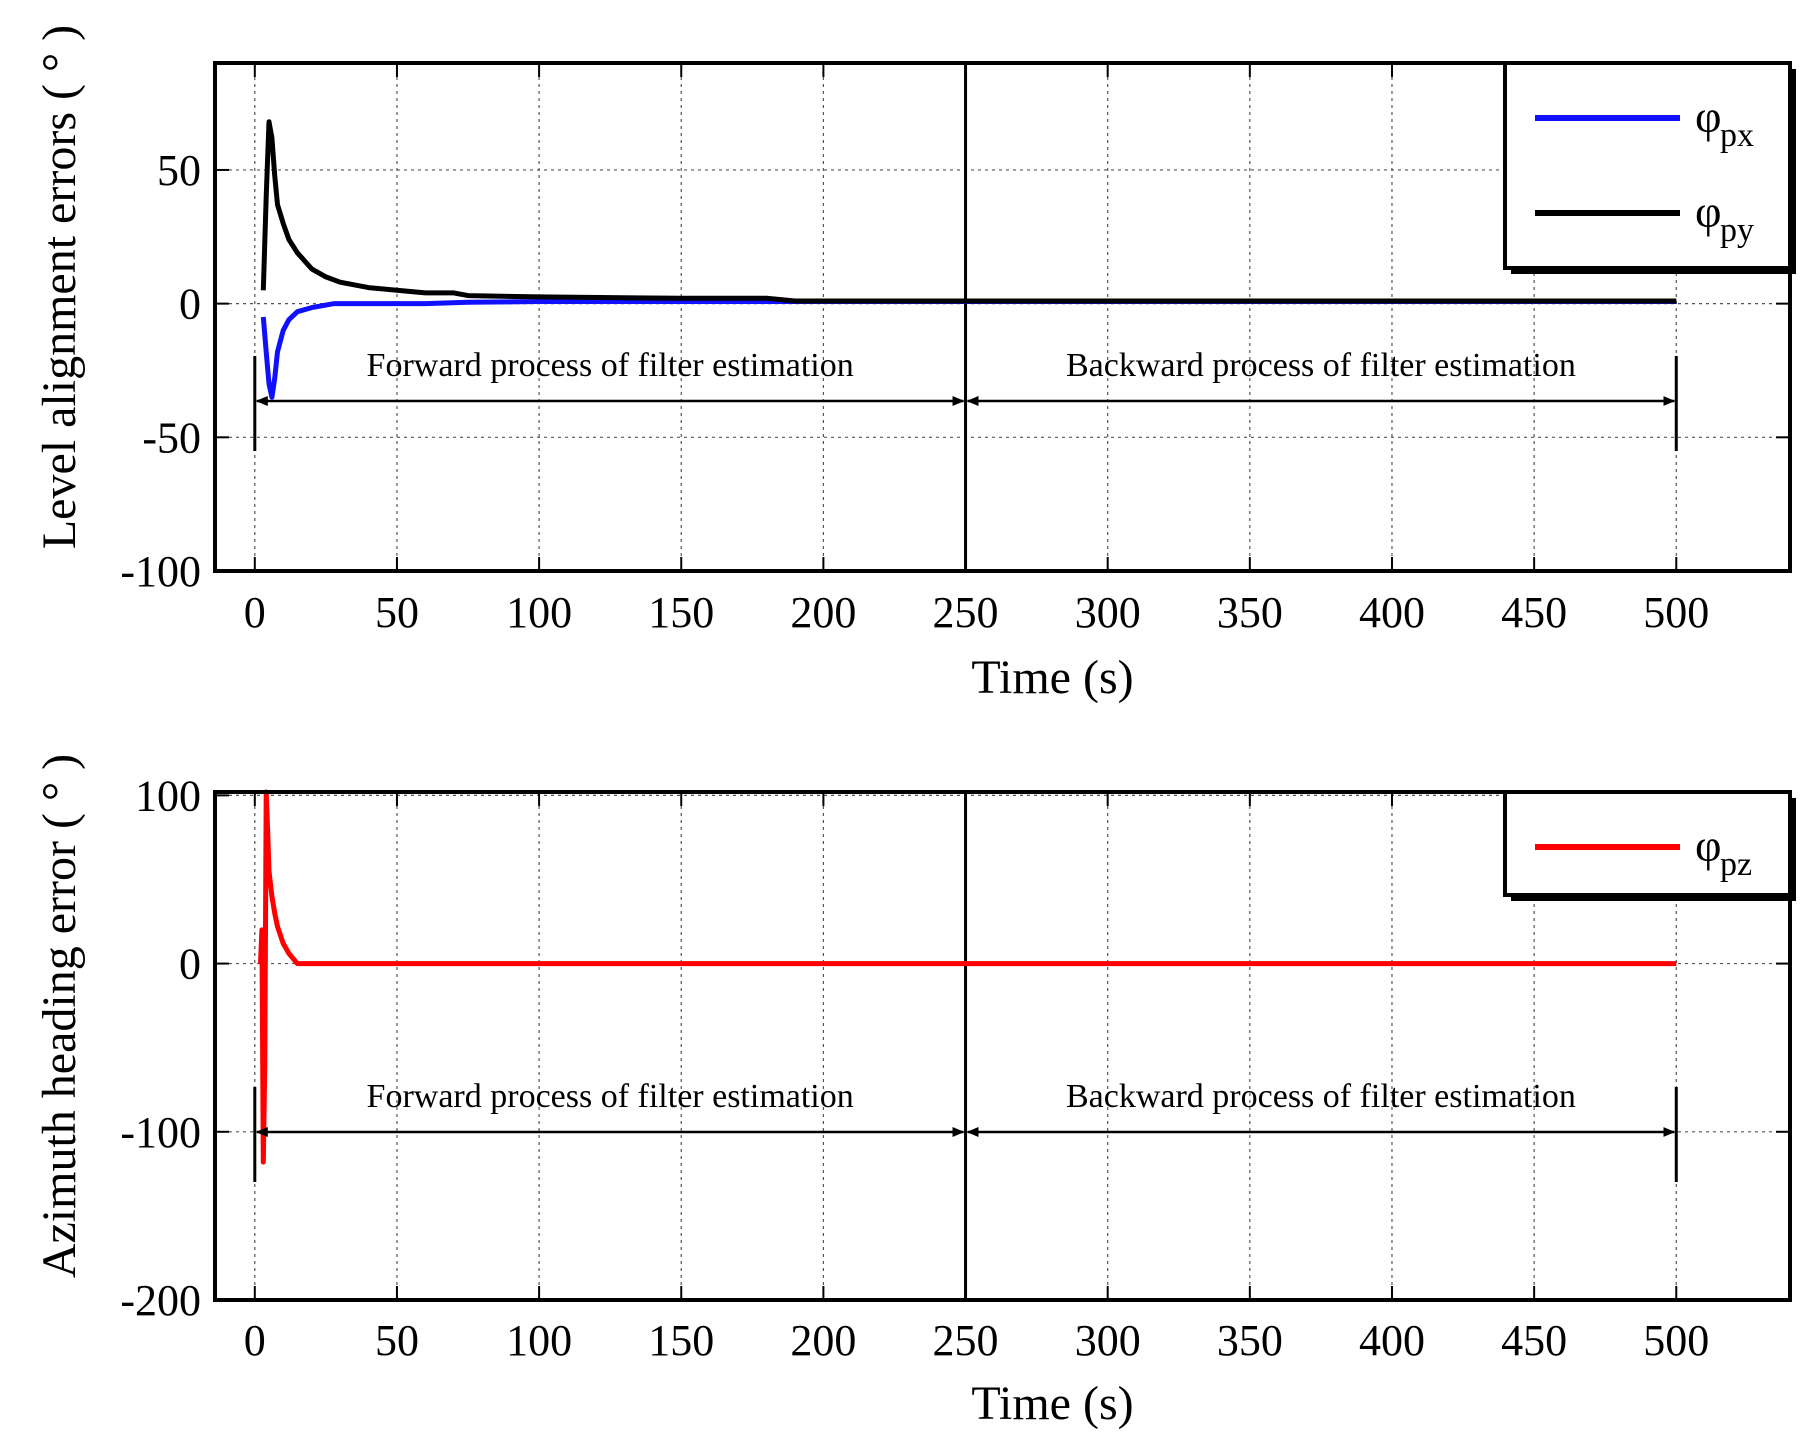 The image size is (1811, 1441). Describe the element at coordinates (59, 1016) in the screenshot. I see `y-axis-label: Azimuth heading error ( ° )` at that location.